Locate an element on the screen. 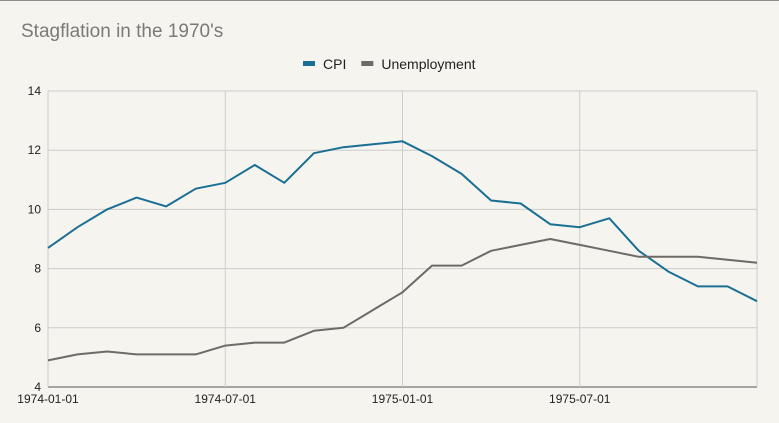  x-tick-label: 1974-07-01 is located at coordinates (226, 399).